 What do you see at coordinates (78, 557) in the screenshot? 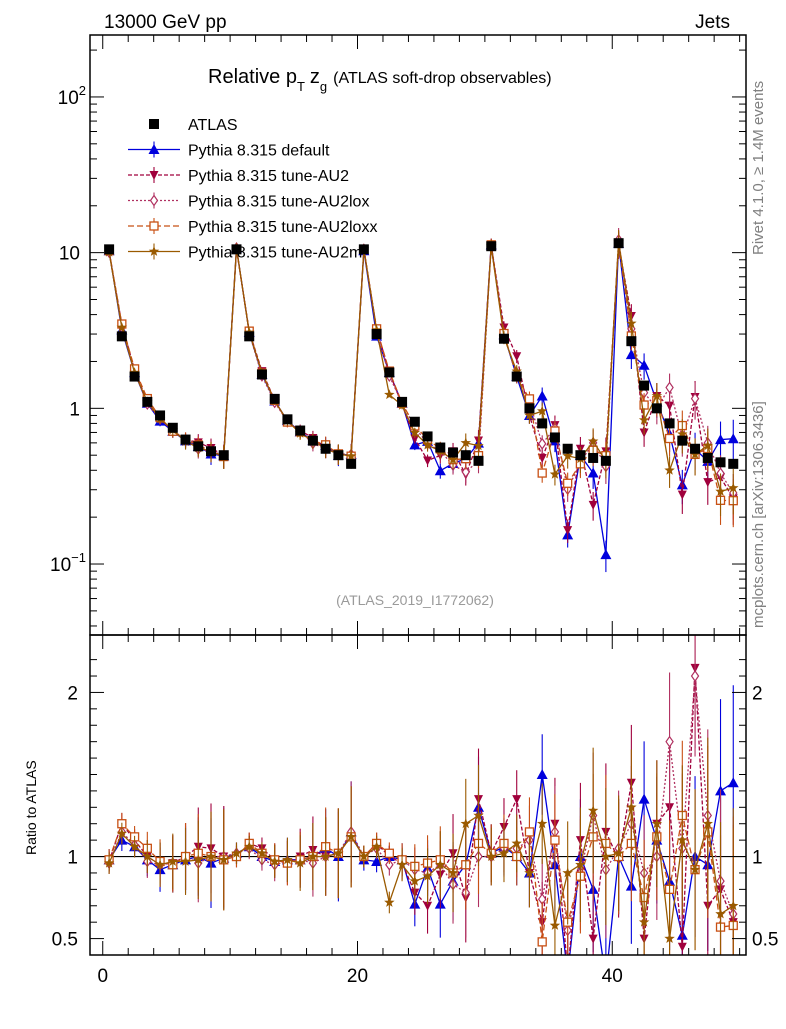
I see `y-tick-exponent: −1` at bounding box center [78, 557].